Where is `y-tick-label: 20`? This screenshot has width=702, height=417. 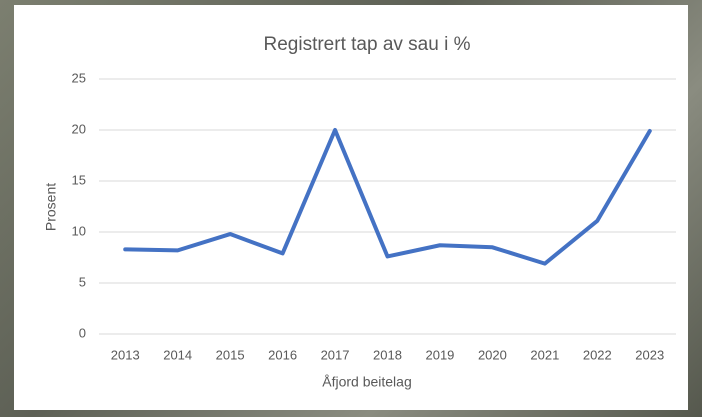
y-tick-label: 20 is located at coordinates (79, 128).